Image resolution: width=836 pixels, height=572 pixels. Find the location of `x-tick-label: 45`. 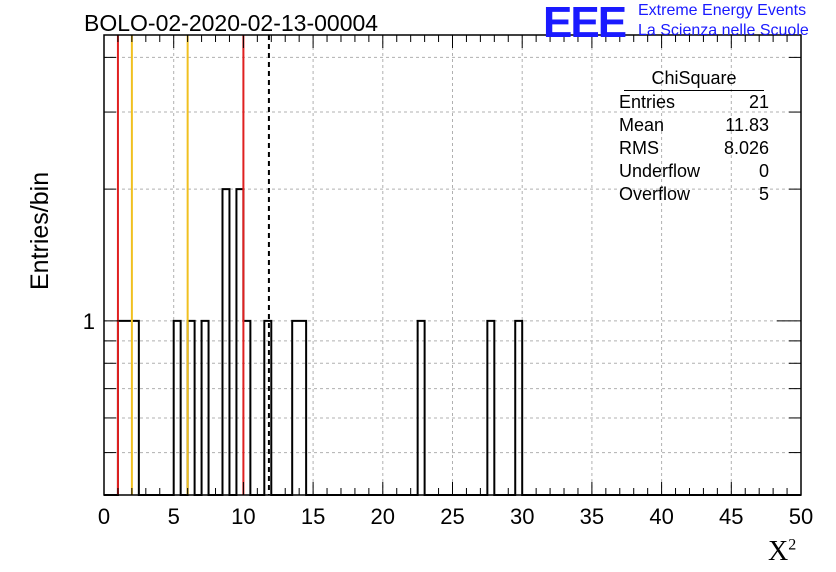

x-tick-label: 45 is located at coordinates (731, 516).